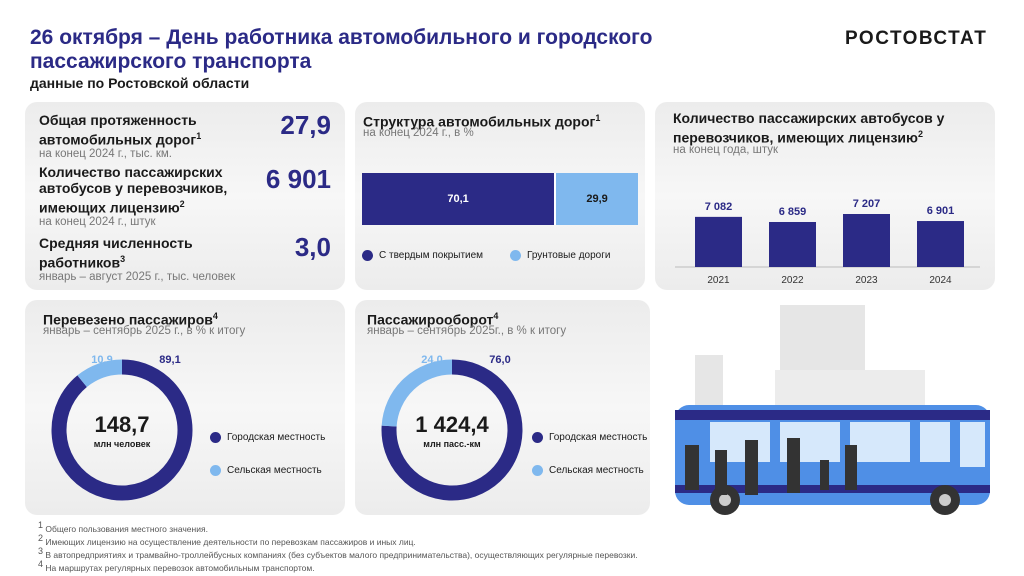 The width and height of the screenshot is (1024, 576). I want to click on center-unit: млн пасс.-км, so click(452, 444).